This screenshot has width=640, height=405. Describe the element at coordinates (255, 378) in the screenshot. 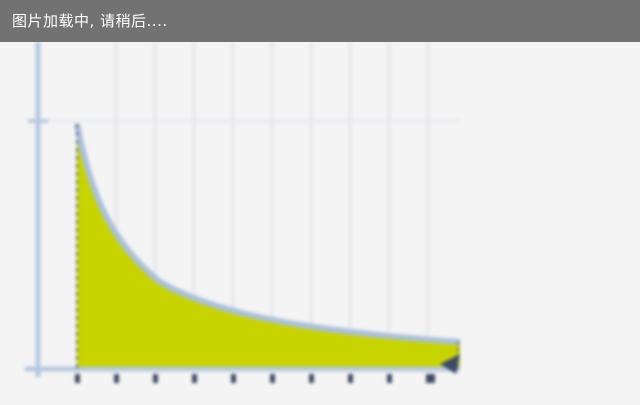

I see `x-tick-marks` at that location.